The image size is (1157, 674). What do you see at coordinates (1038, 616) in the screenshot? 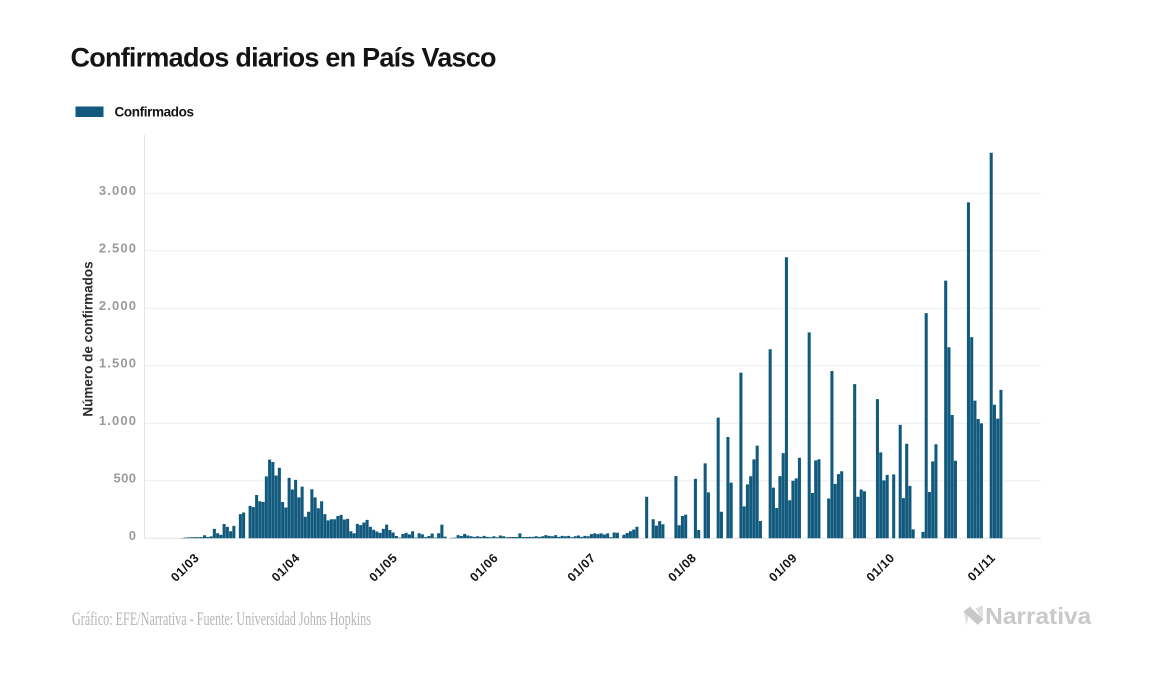
I see `svg-text: Narrativa` at bounding box center [1038, 616].